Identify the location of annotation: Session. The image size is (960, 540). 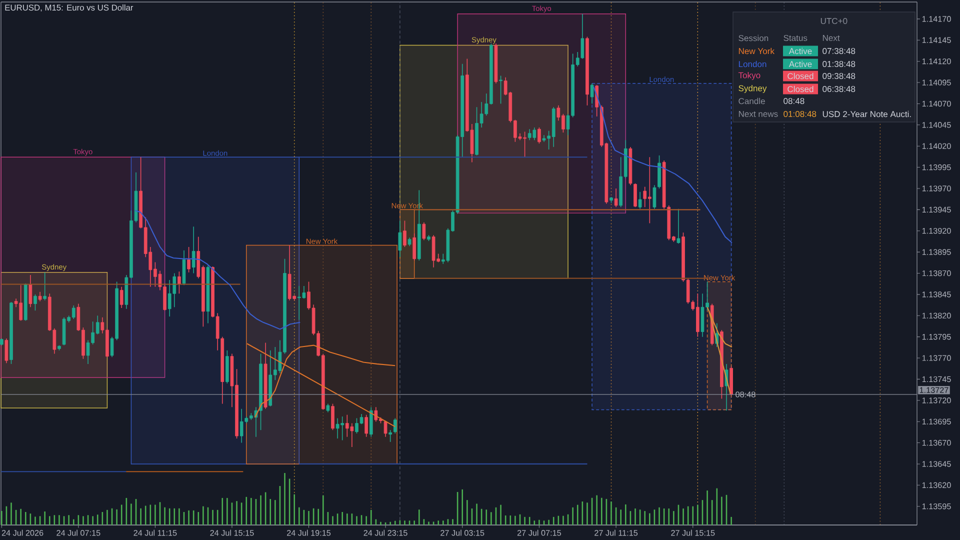
(753, 38).